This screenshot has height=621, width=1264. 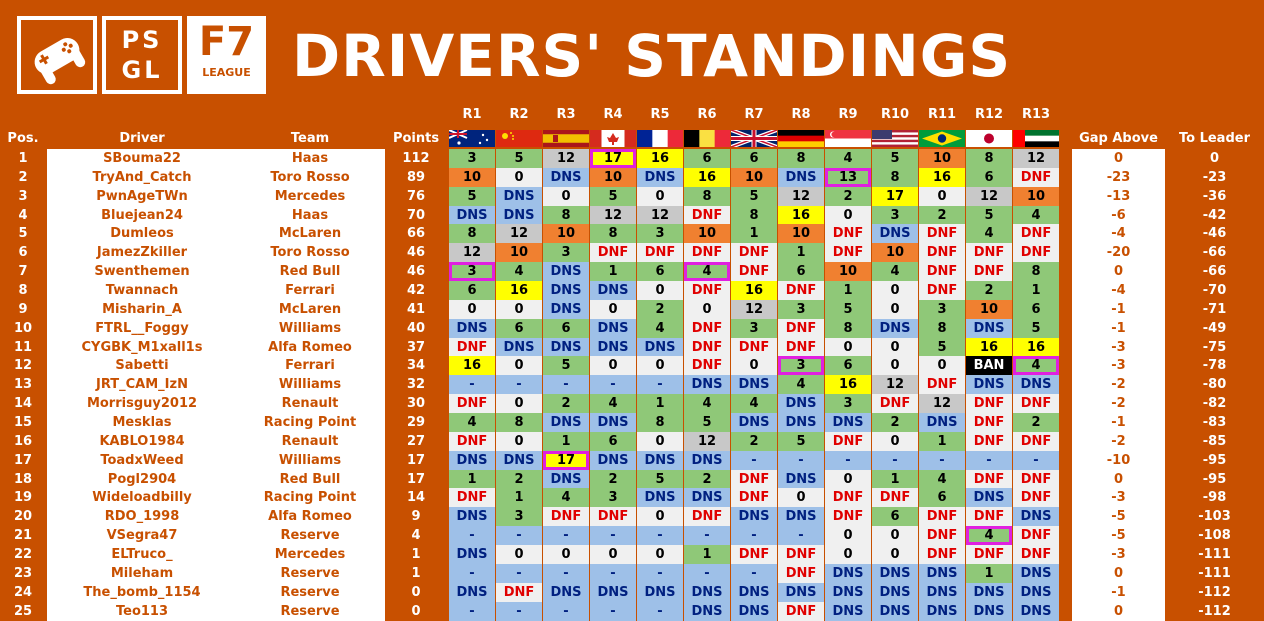 I want to click on to-leader-cell: -49, so click(x=1214, y=328).